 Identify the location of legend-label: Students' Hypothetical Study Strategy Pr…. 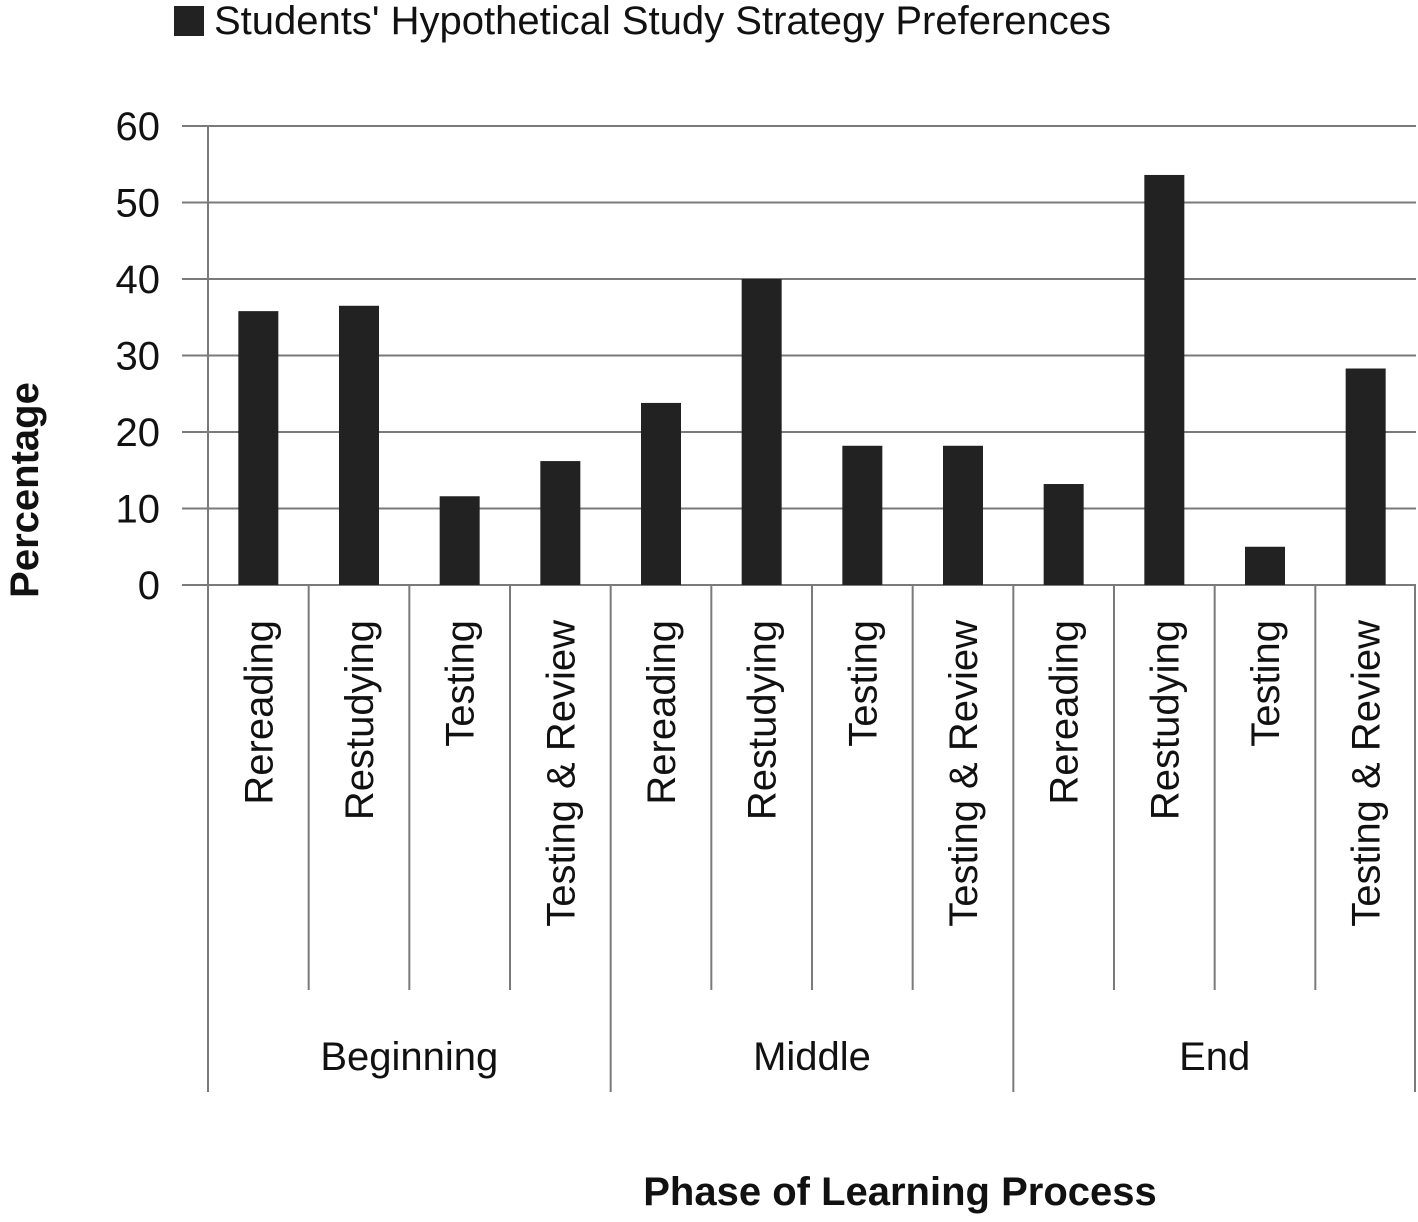
(662, 21).